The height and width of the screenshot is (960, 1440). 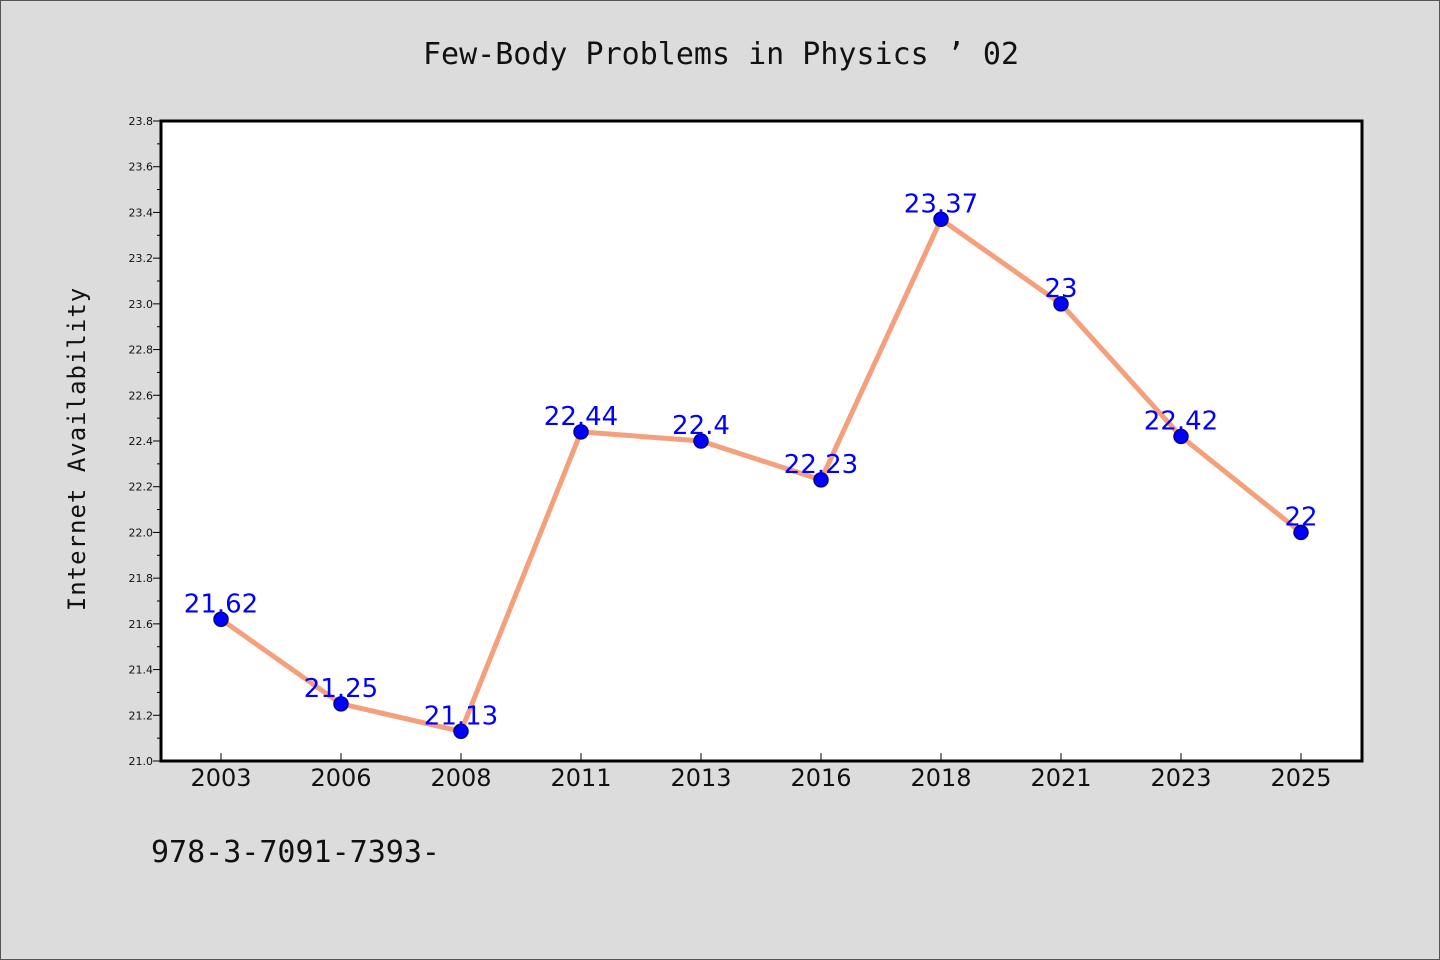 I want to click on y-axis-label: Internet Availability, so click(x=77, y=449).